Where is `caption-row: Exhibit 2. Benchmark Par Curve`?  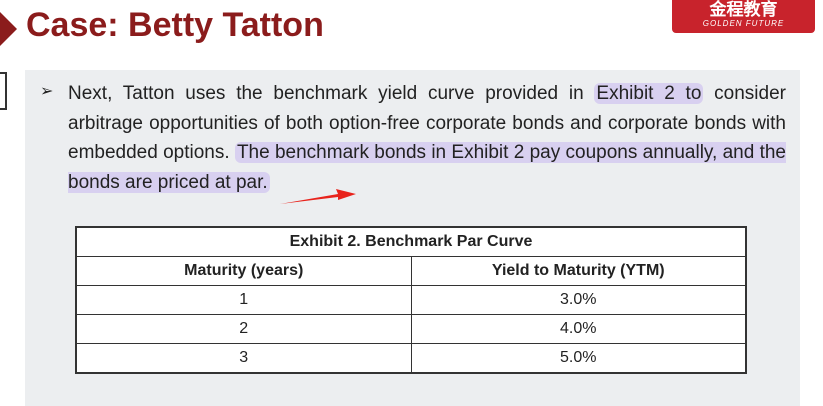 caption-row: Exhibit 2. Benchmark Par Curve is located at coordinates (411, 241).